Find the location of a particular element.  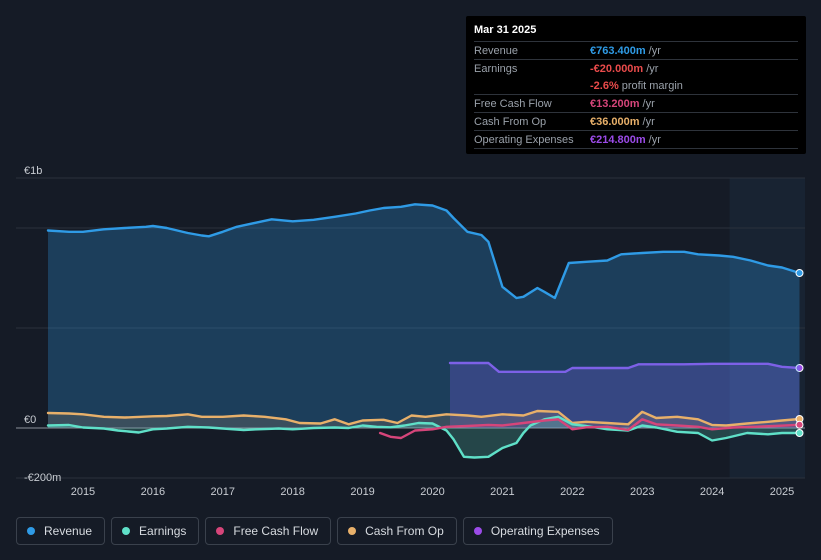

operating-expenses-line is located at coordinates (624, 367).